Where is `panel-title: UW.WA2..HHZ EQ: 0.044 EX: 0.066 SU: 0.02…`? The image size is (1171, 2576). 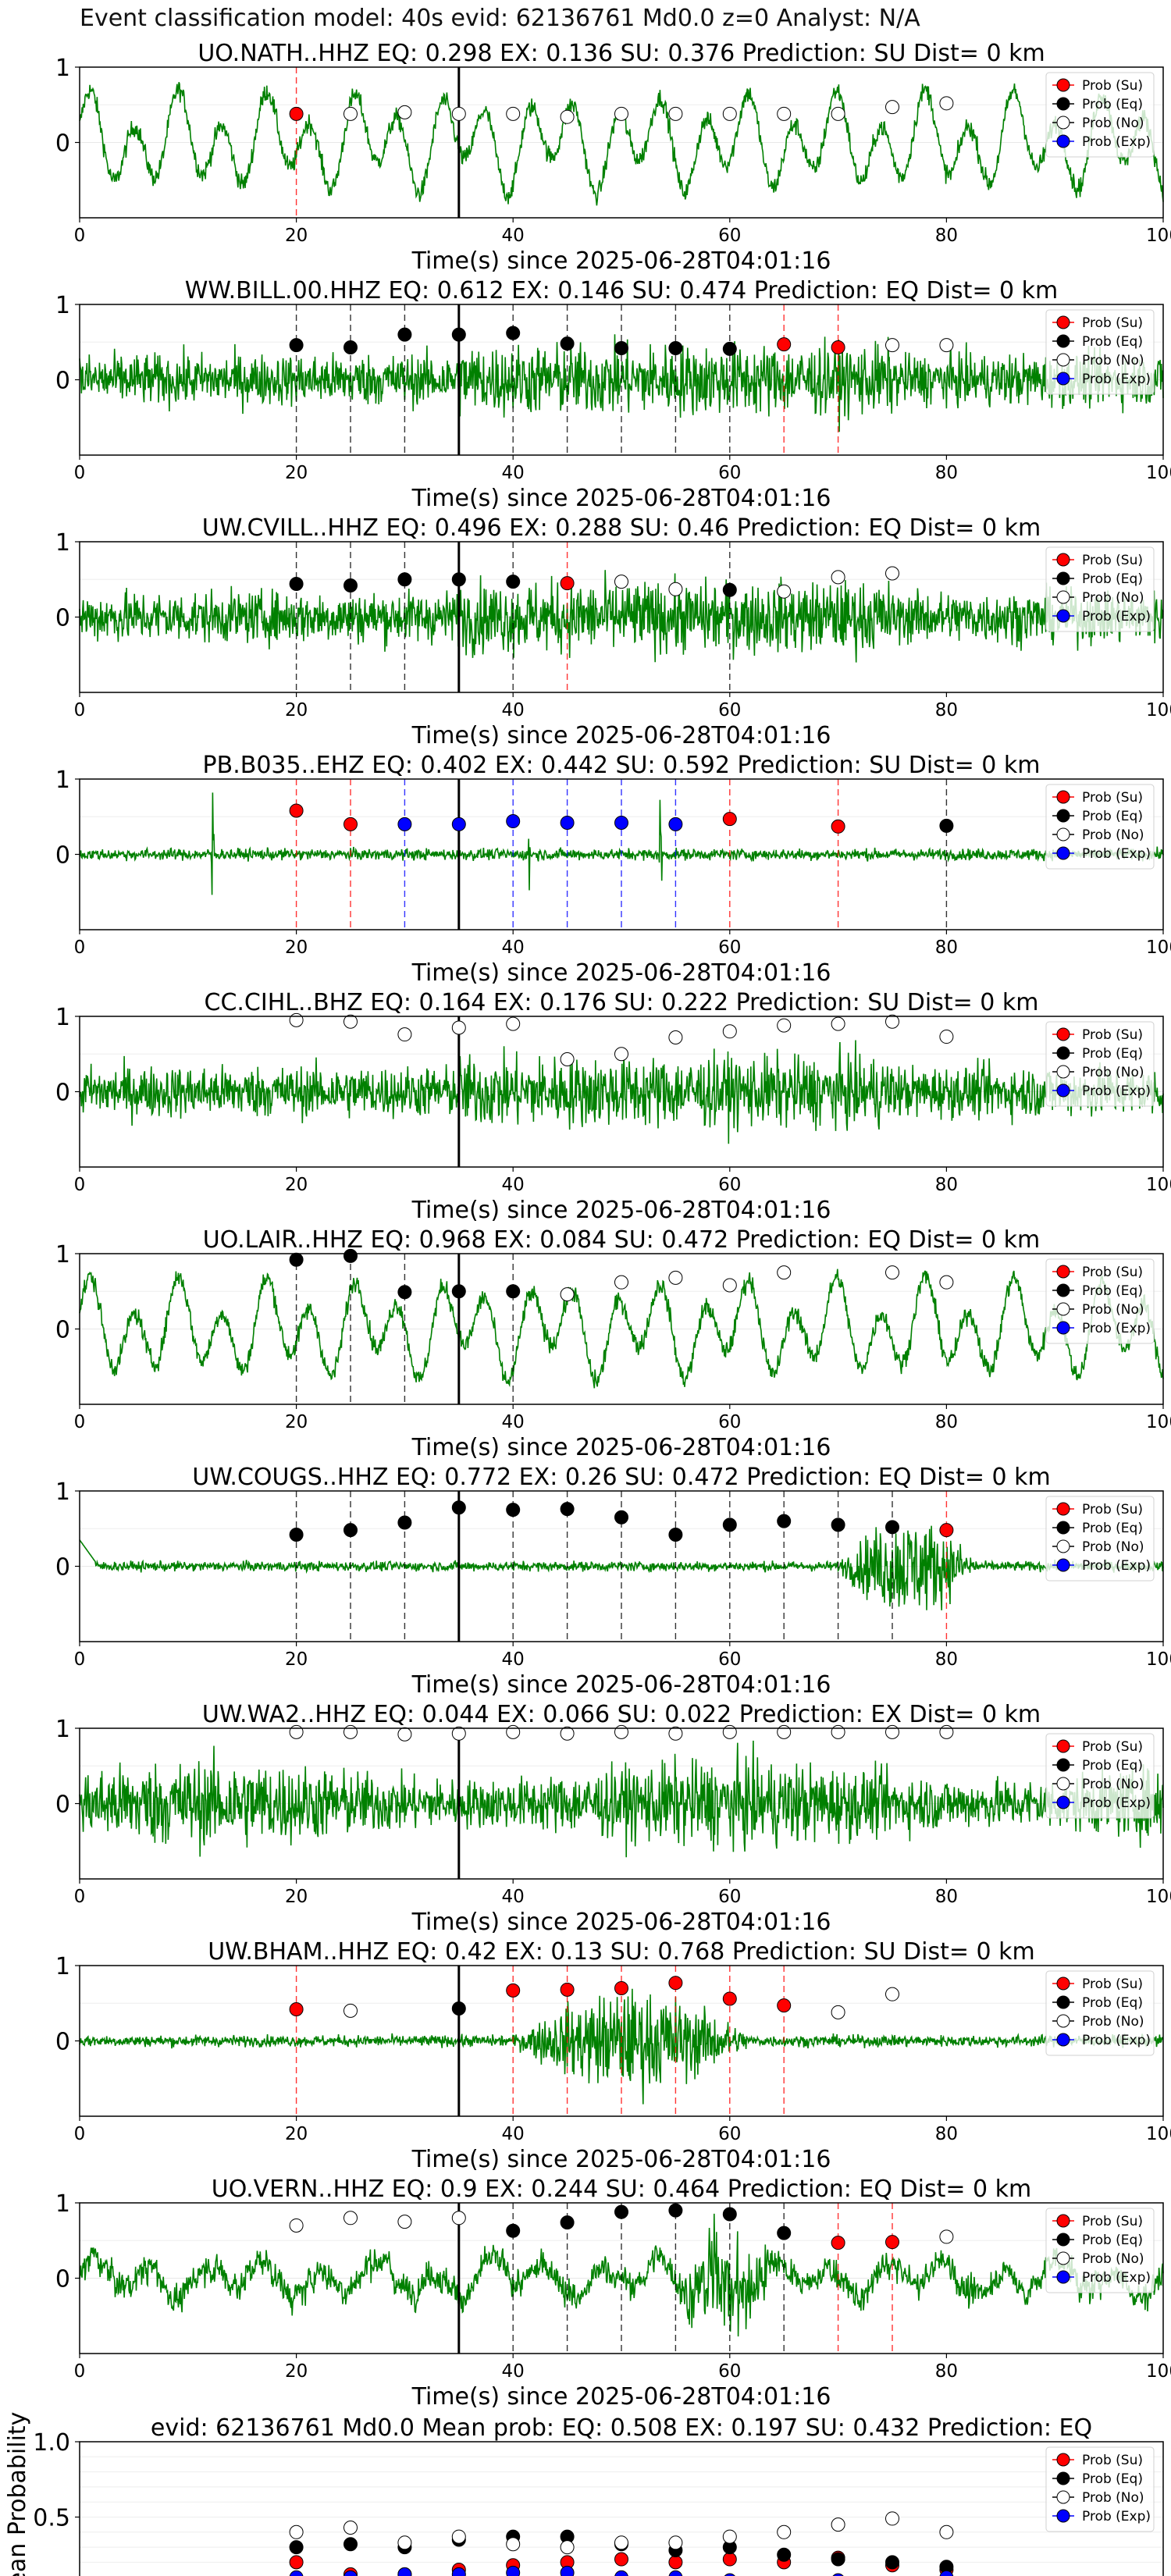
panel-title: UW.WA2..HHZ EQ: 0.044 EX: 0.066 SU: 0.02… is located at coordinates (621, 1715).